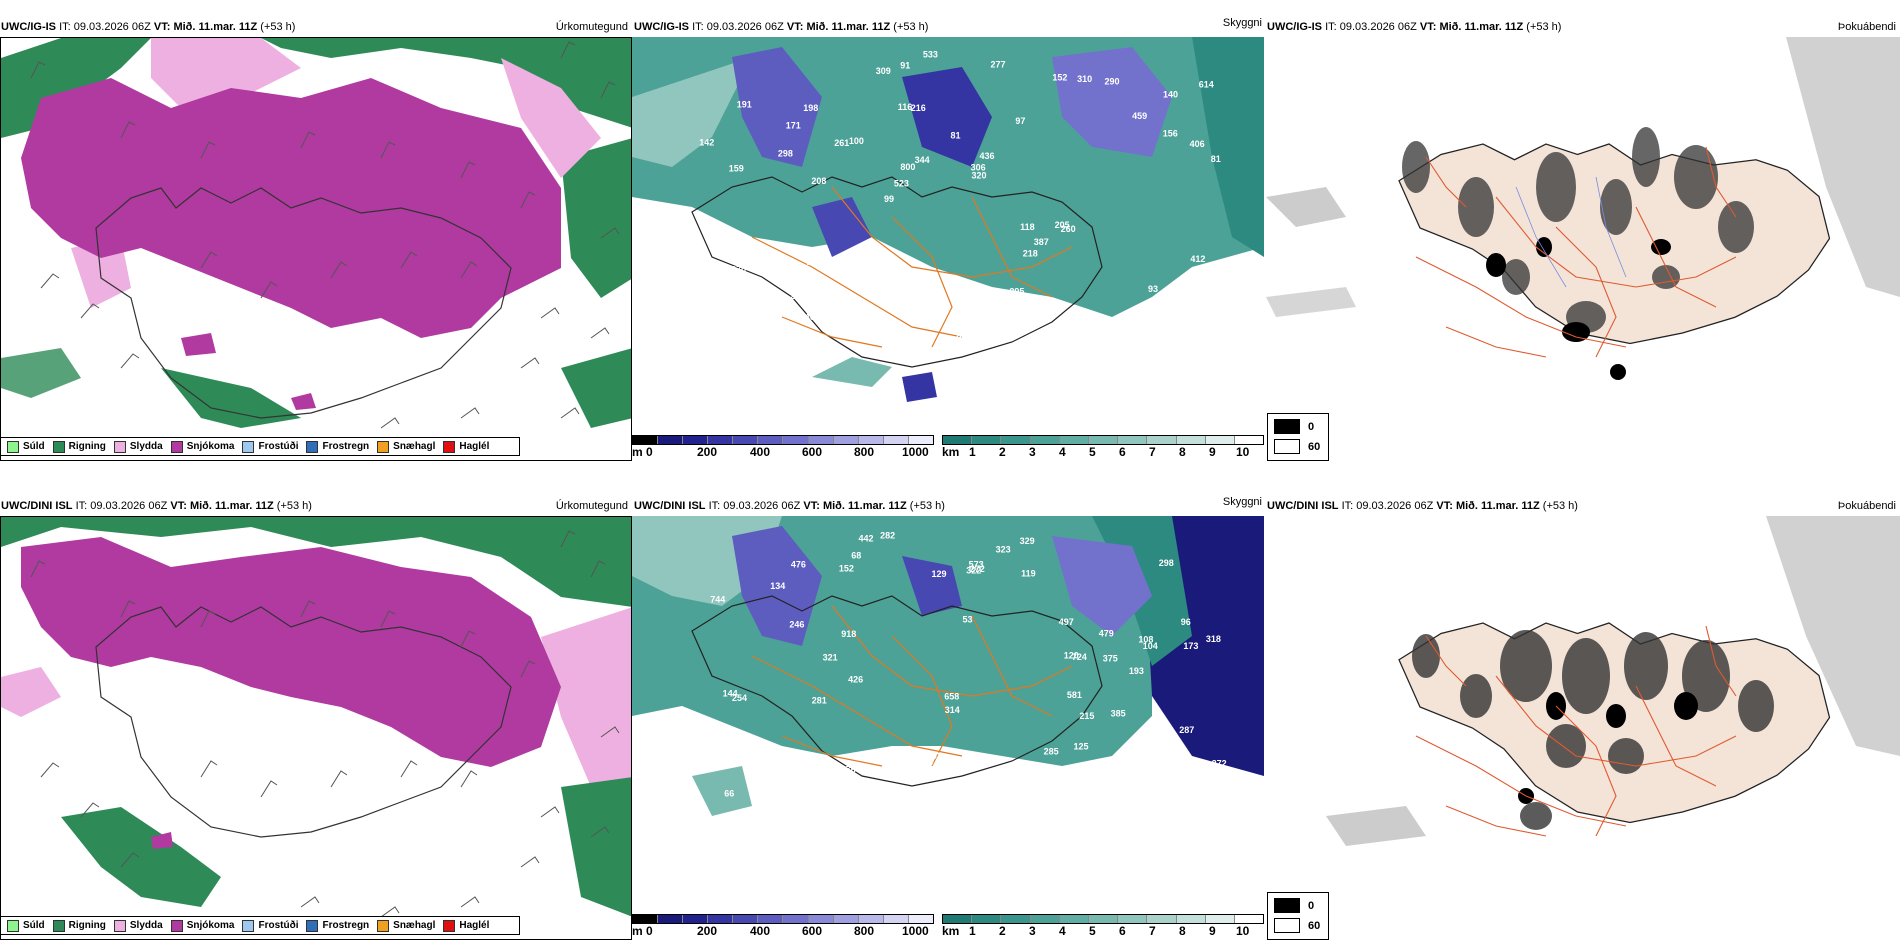 The image size is (1900, 950). What do you see at coordinates (930, 55) in the screenshot?
I see `visibility-value-label: 533` at bounding box center [930, 55].